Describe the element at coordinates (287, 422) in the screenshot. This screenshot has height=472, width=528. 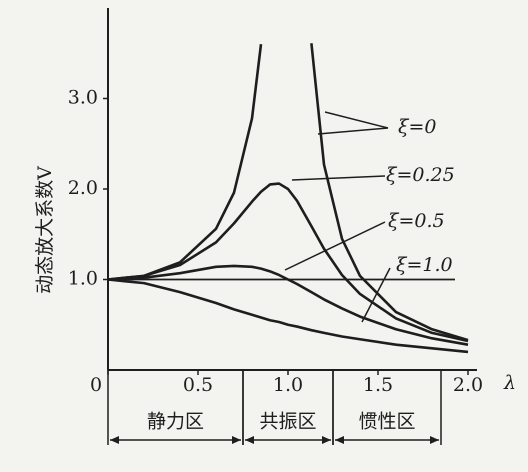
I see `zone-label: 共振区` at that location.